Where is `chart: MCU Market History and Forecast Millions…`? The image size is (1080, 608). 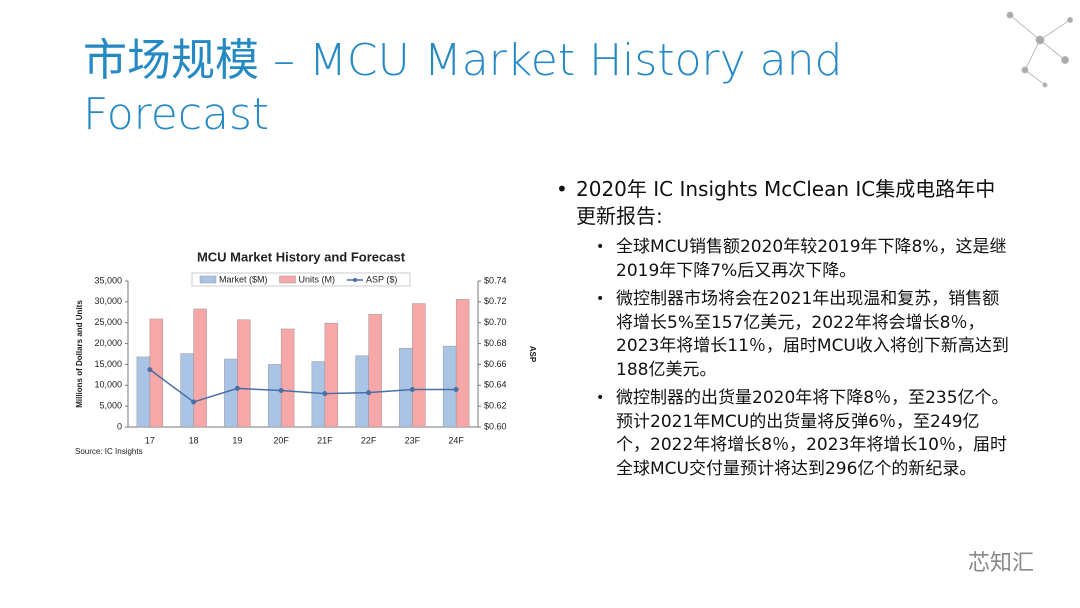
chart: MCU Market History and Forecast Millions… is located at coordinates (306, 352).